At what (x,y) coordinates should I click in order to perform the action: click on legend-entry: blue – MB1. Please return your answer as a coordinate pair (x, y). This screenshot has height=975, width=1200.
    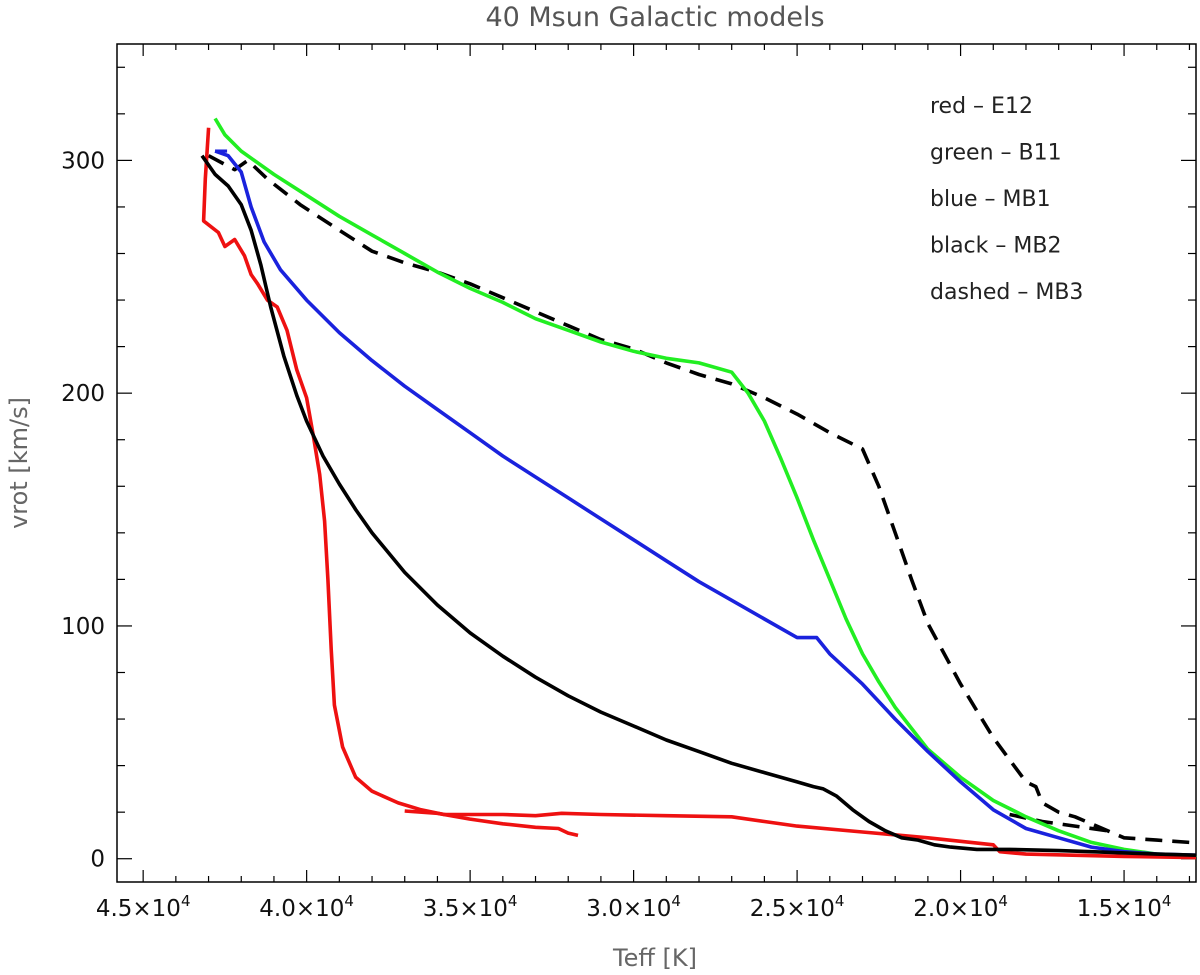
    Looking at the image, I should click on (990, 199).